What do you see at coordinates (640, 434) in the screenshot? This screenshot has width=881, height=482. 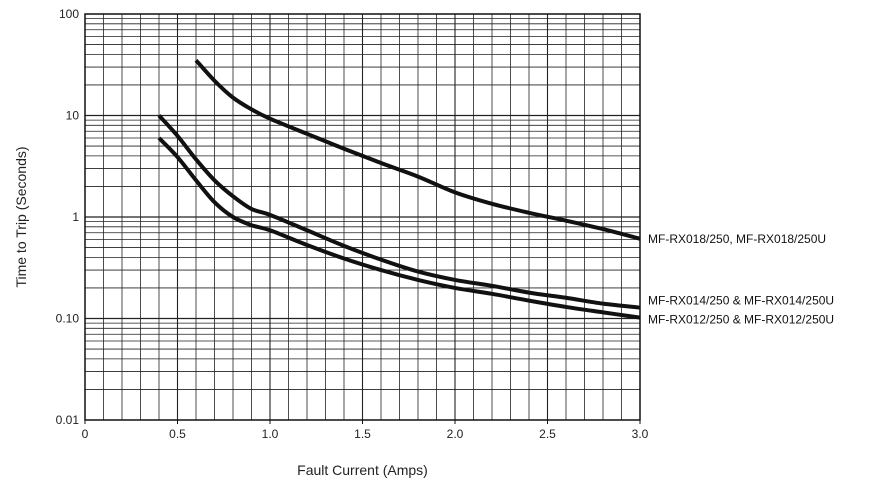 I see `x-tick-label: 3.0` at bounding box center [640, 434].